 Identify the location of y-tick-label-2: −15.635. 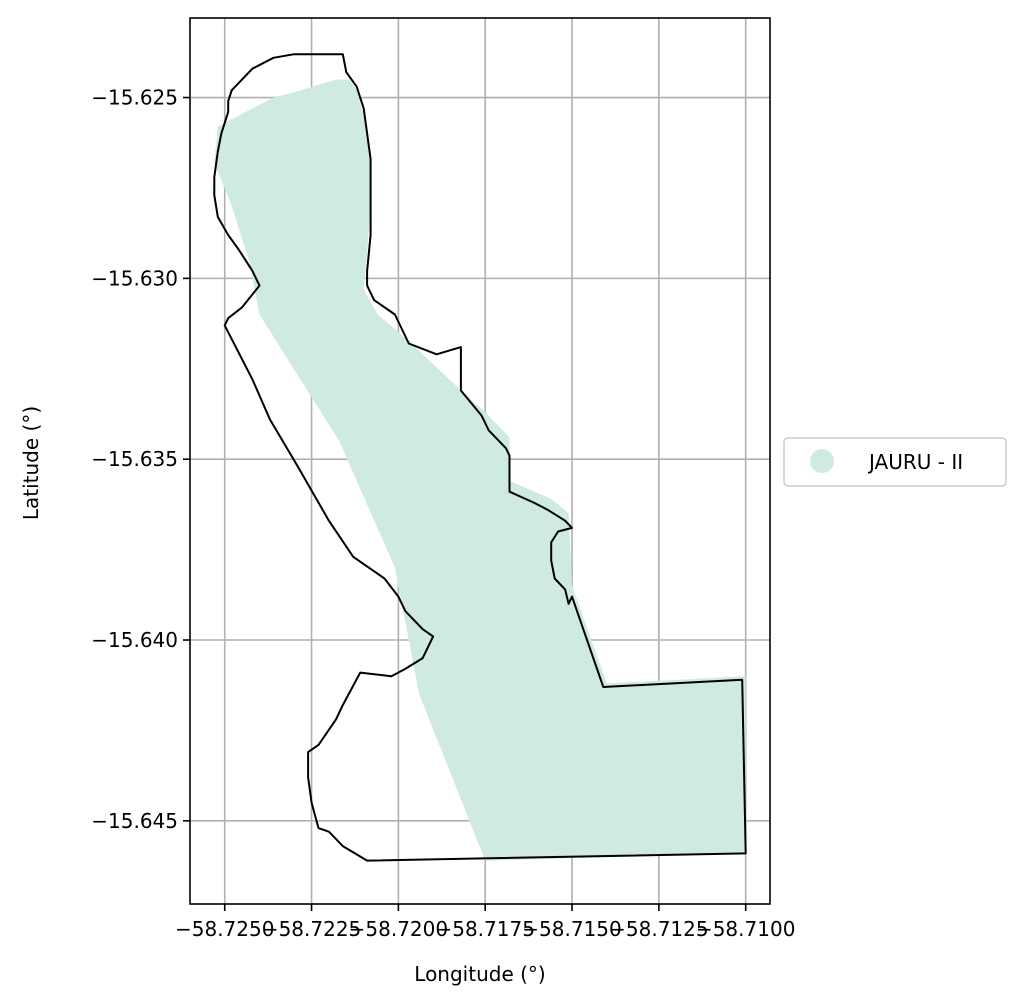
(134, 459).